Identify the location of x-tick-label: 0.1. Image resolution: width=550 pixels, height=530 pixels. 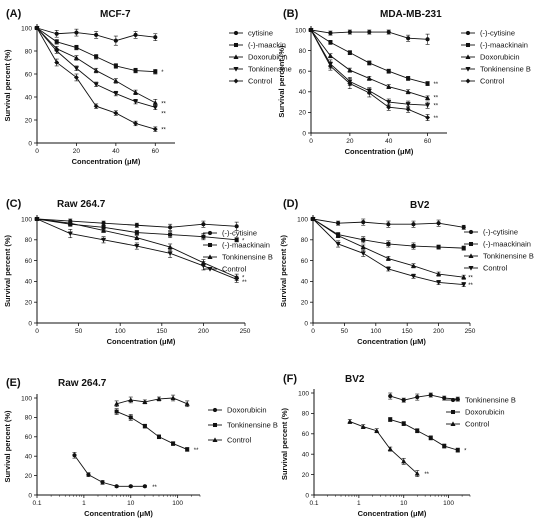
(313, 503).